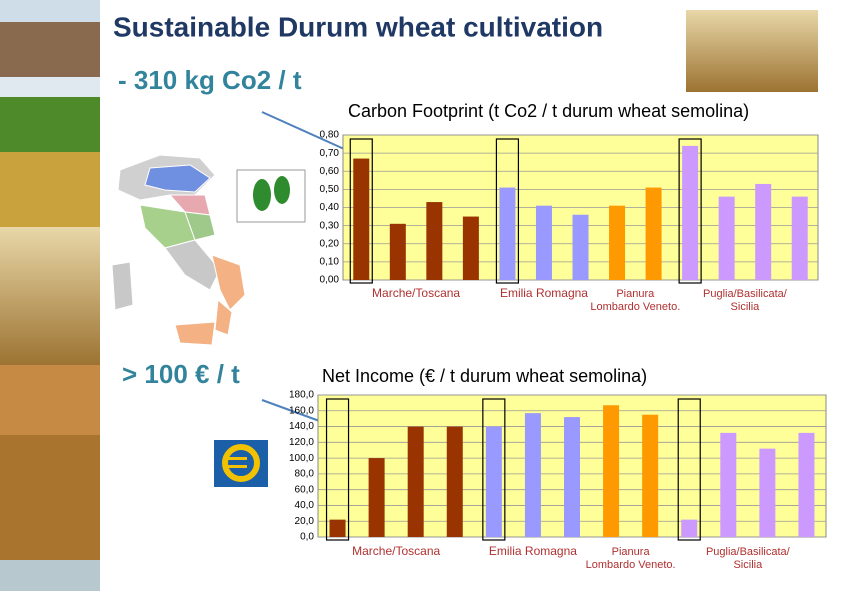  I want to click on y-tick-label: 0,00, so click(330, 280).